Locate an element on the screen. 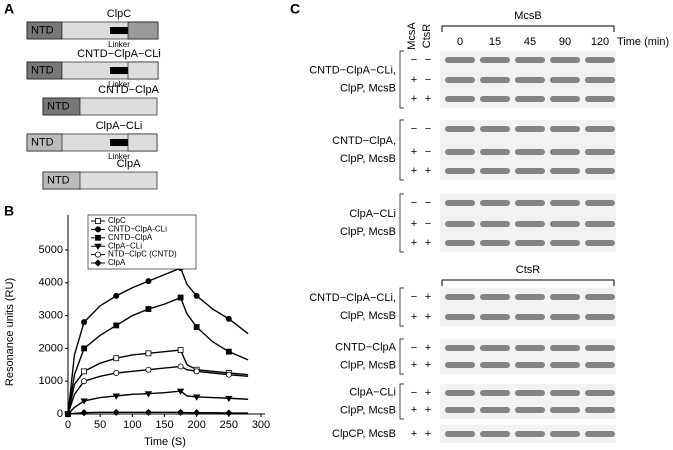 The image size is (673, 450). x-tick-label: 300 is located at coordinates (261, 425).